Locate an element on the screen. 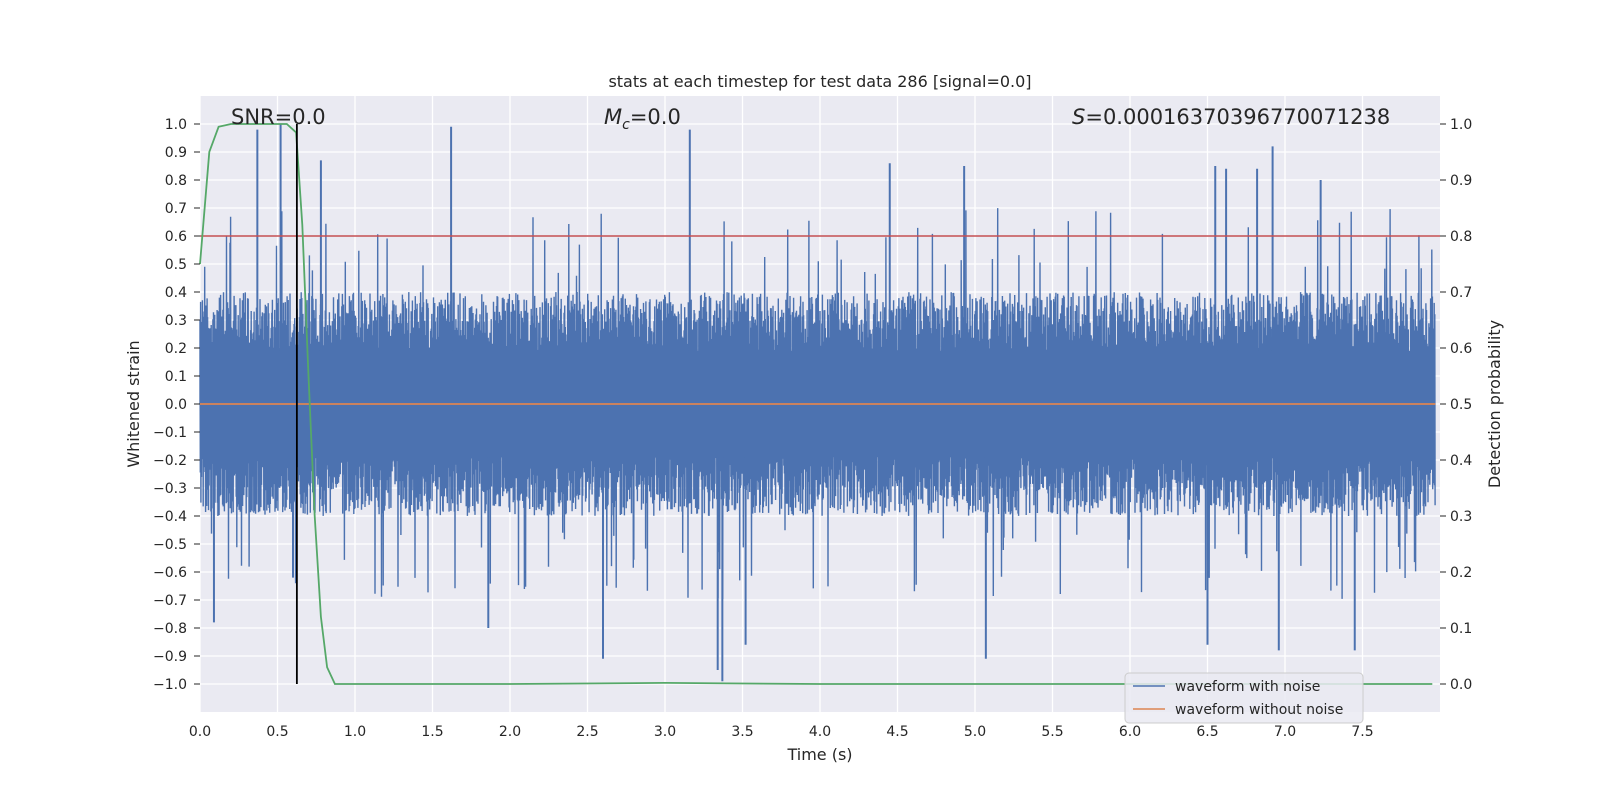 This screenshot has height=800, width=1600. y-tick-label: 0.8 is located at coordinates (176, 181).